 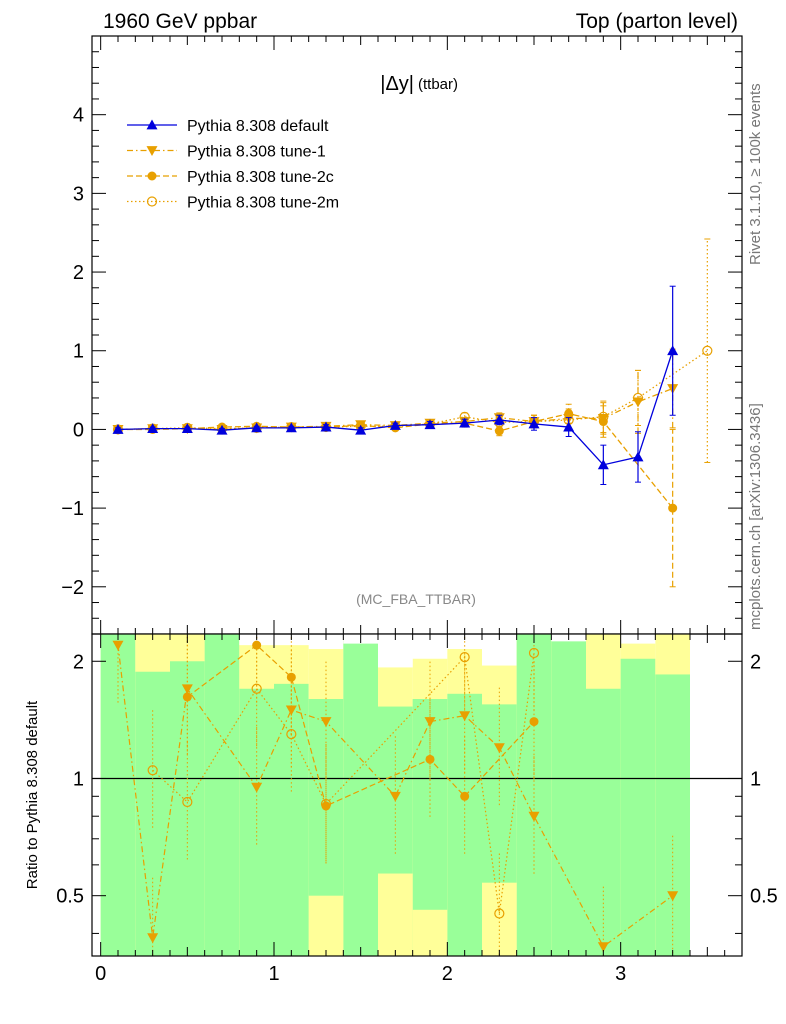 I want to click on y-tick-label: 2, so click(x=78, y=273).